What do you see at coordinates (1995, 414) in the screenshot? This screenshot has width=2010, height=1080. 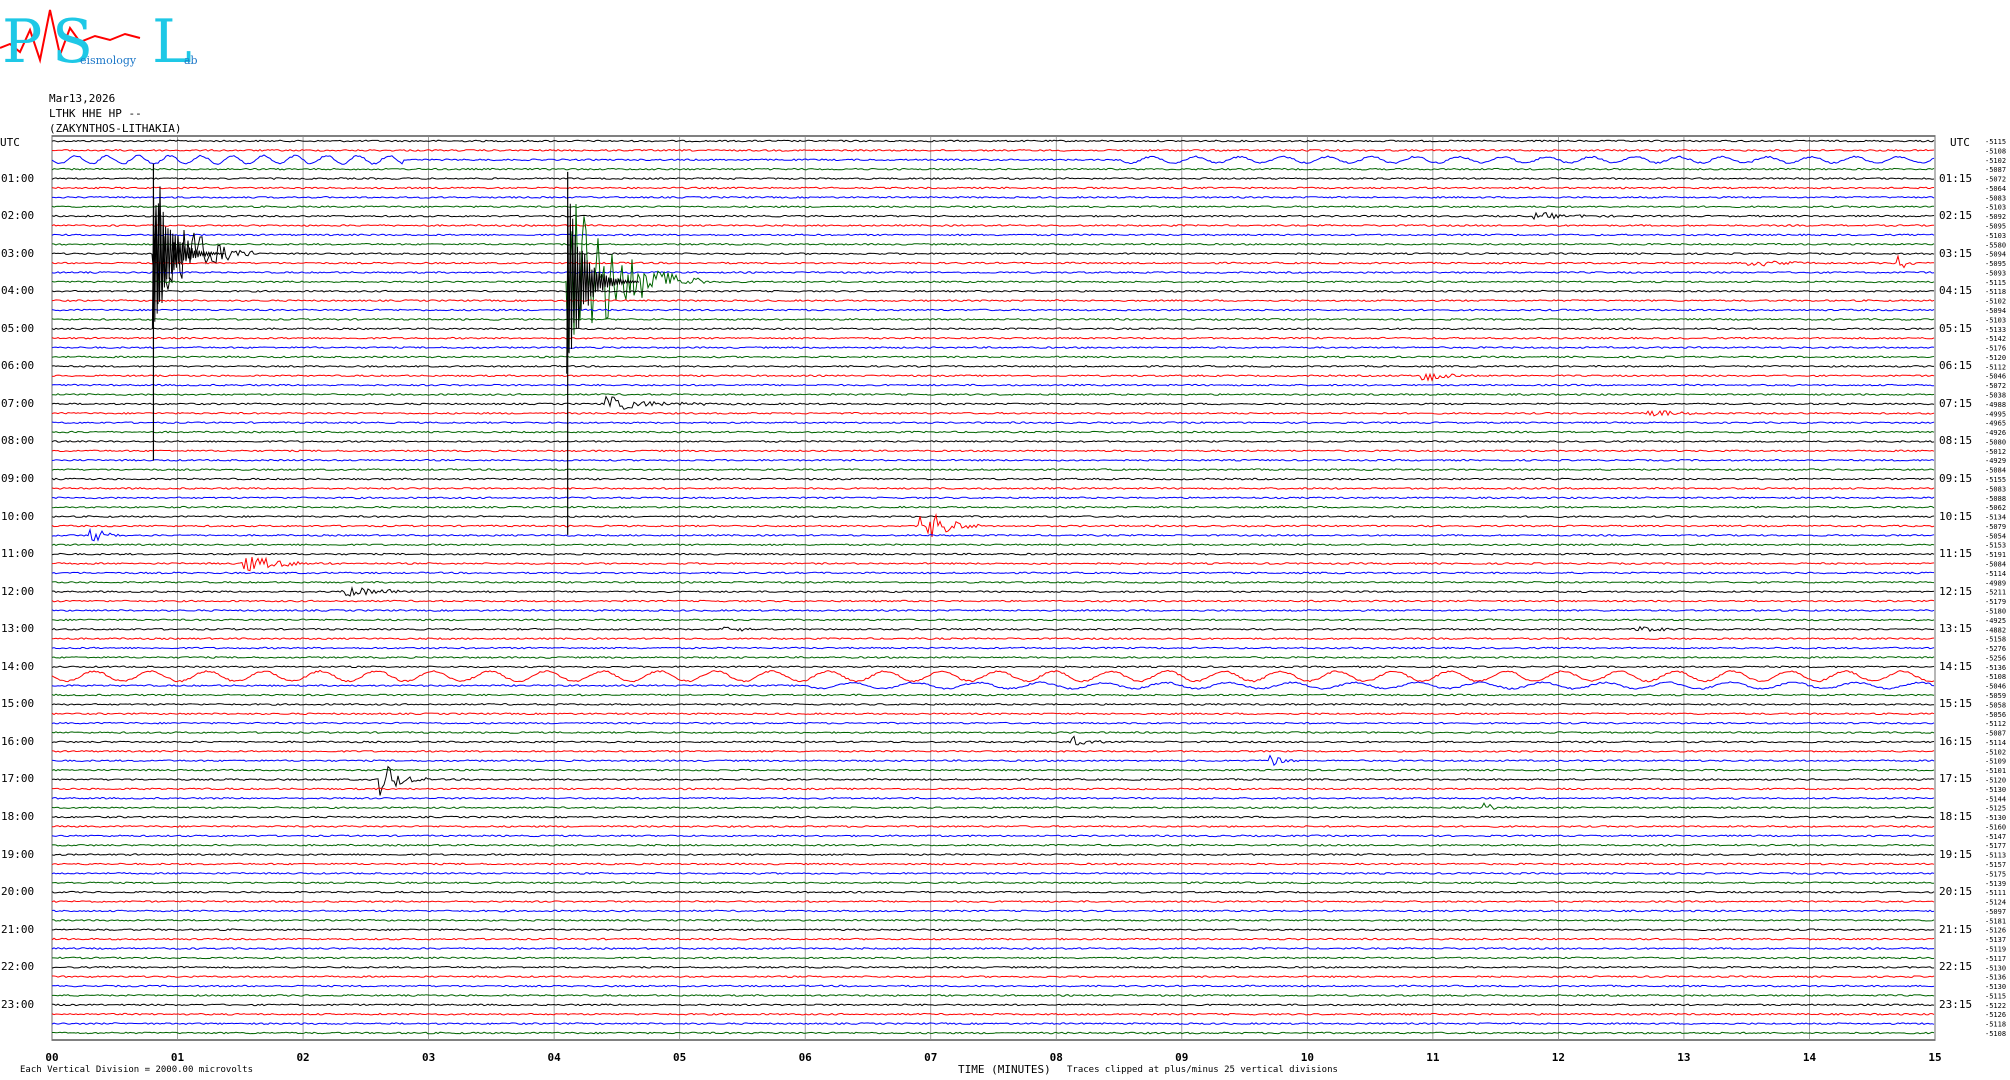 I see `trace-offset-label: -4995` at bounding box center [1995, 414].